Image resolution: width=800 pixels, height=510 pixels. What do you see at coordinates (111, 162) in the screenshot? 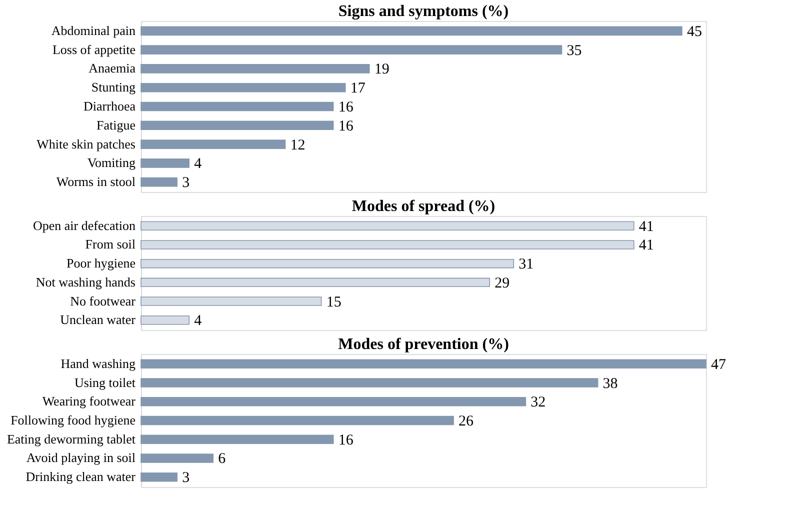
I see `y-tick-label: Vomiting` at bounding box center [111, 162].